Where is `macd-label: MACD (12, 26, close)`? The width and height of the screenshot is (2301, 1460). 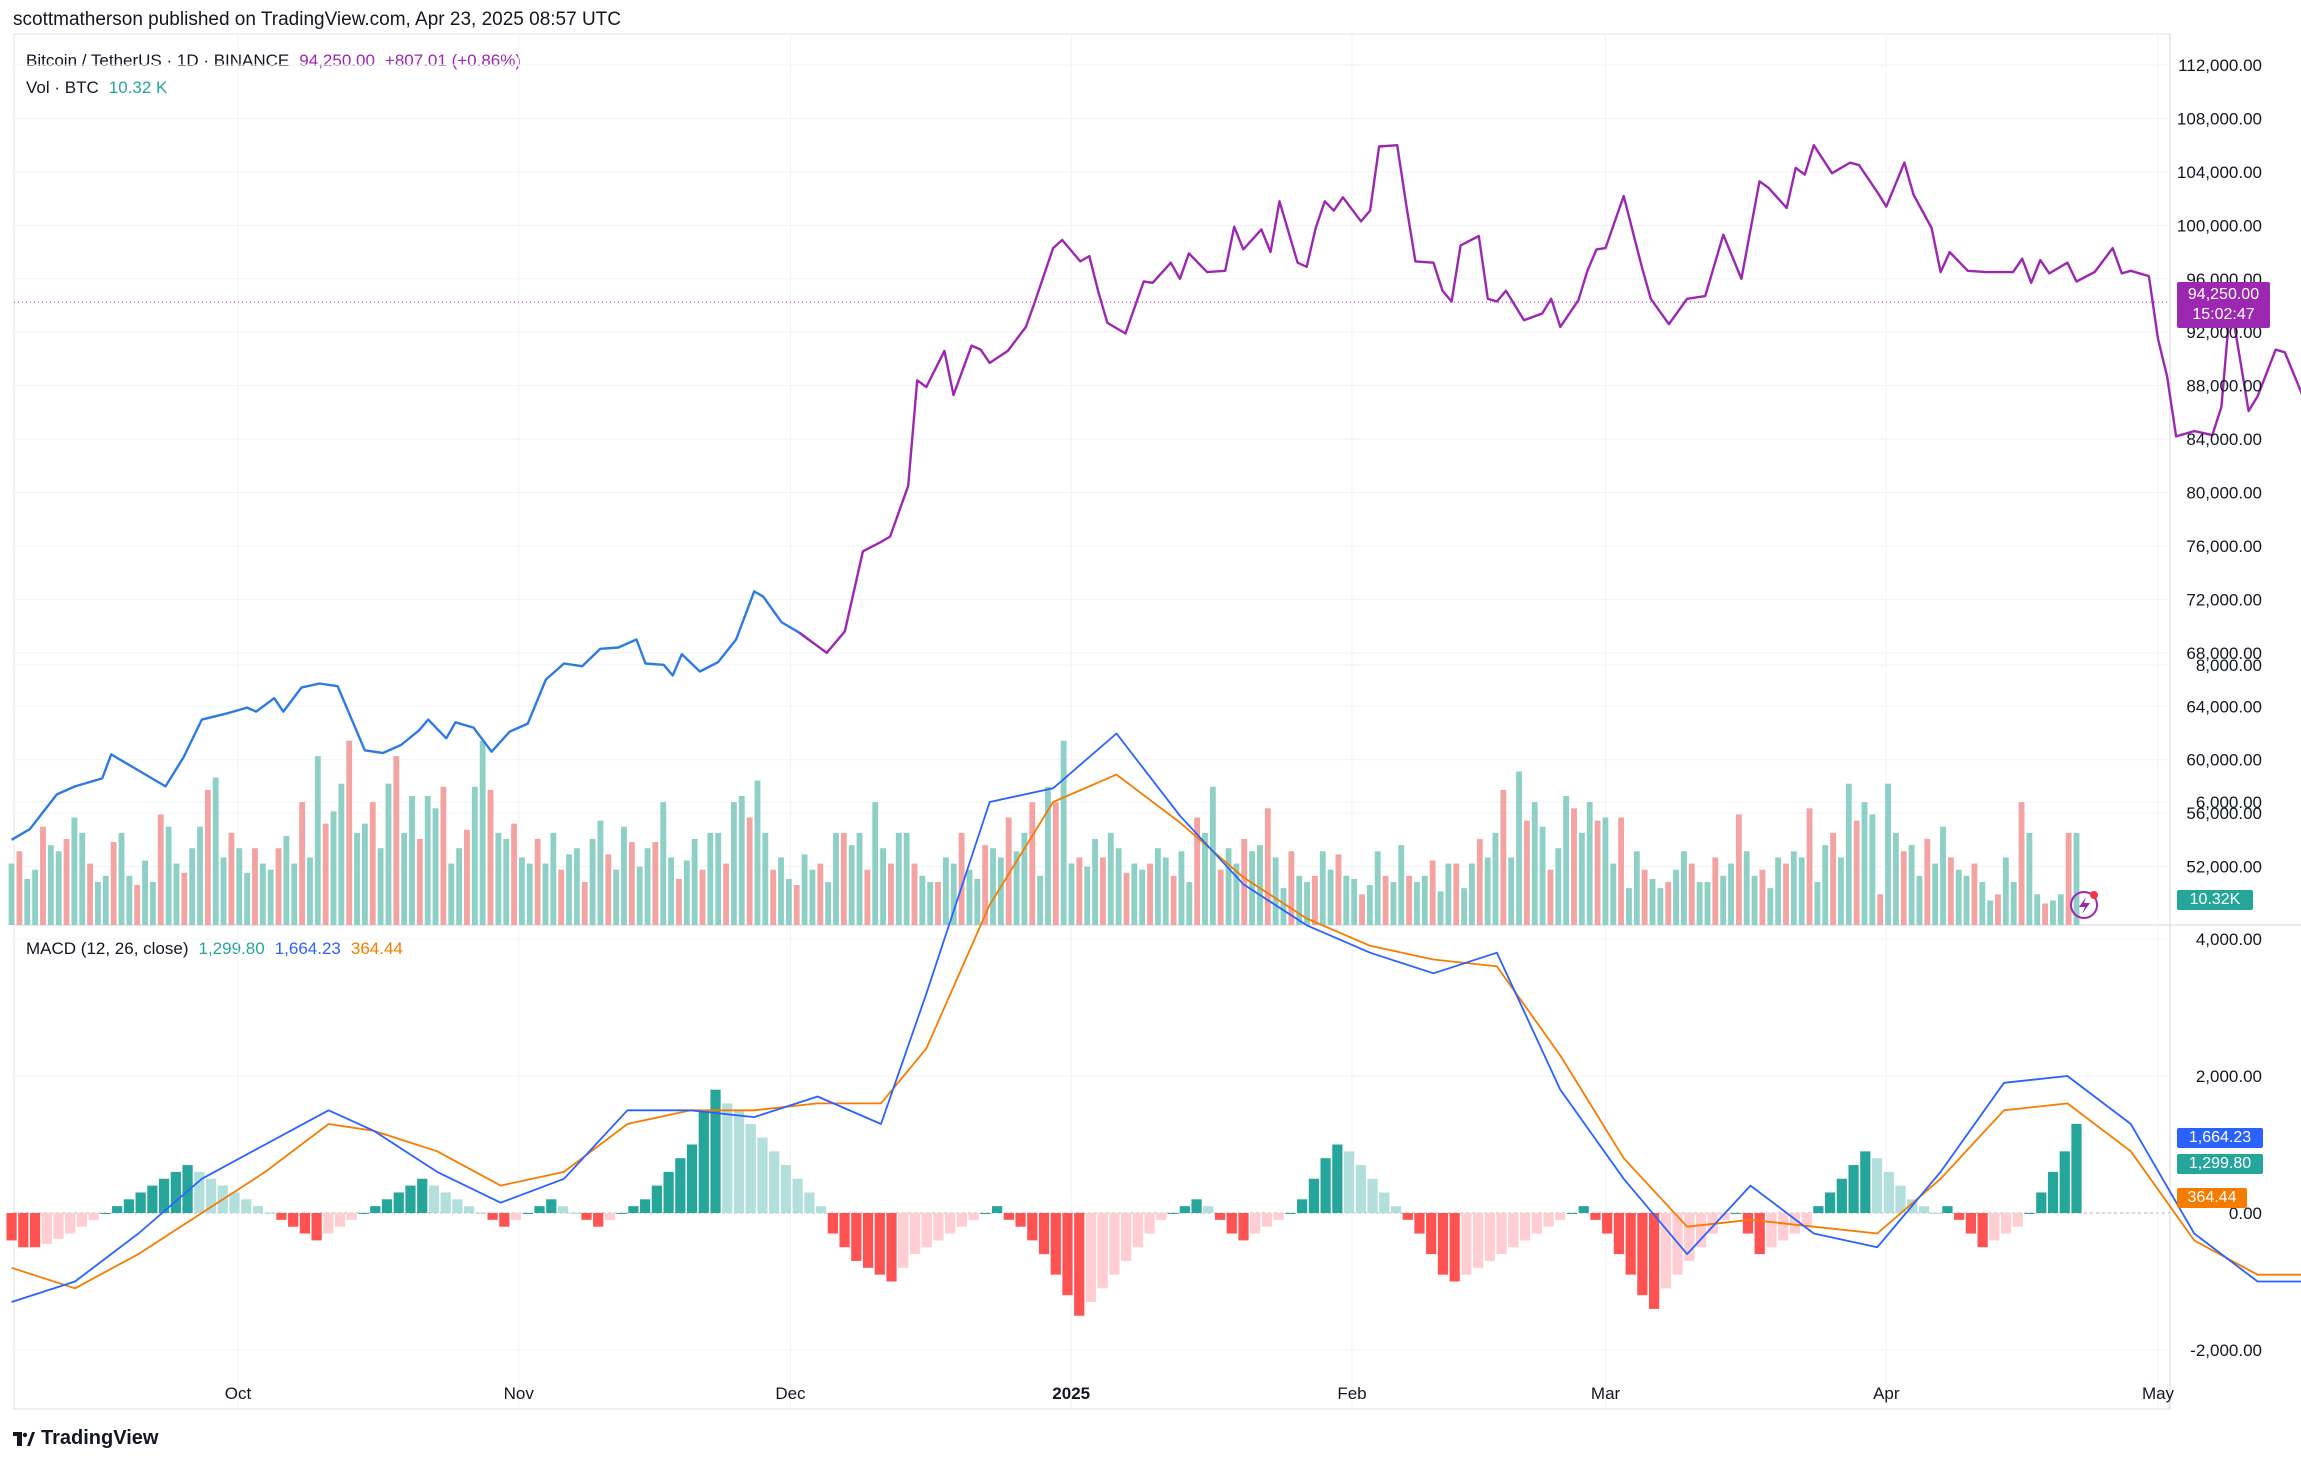 macd-label: MACD (12, 26, close) is located at coordinates (107, 948).